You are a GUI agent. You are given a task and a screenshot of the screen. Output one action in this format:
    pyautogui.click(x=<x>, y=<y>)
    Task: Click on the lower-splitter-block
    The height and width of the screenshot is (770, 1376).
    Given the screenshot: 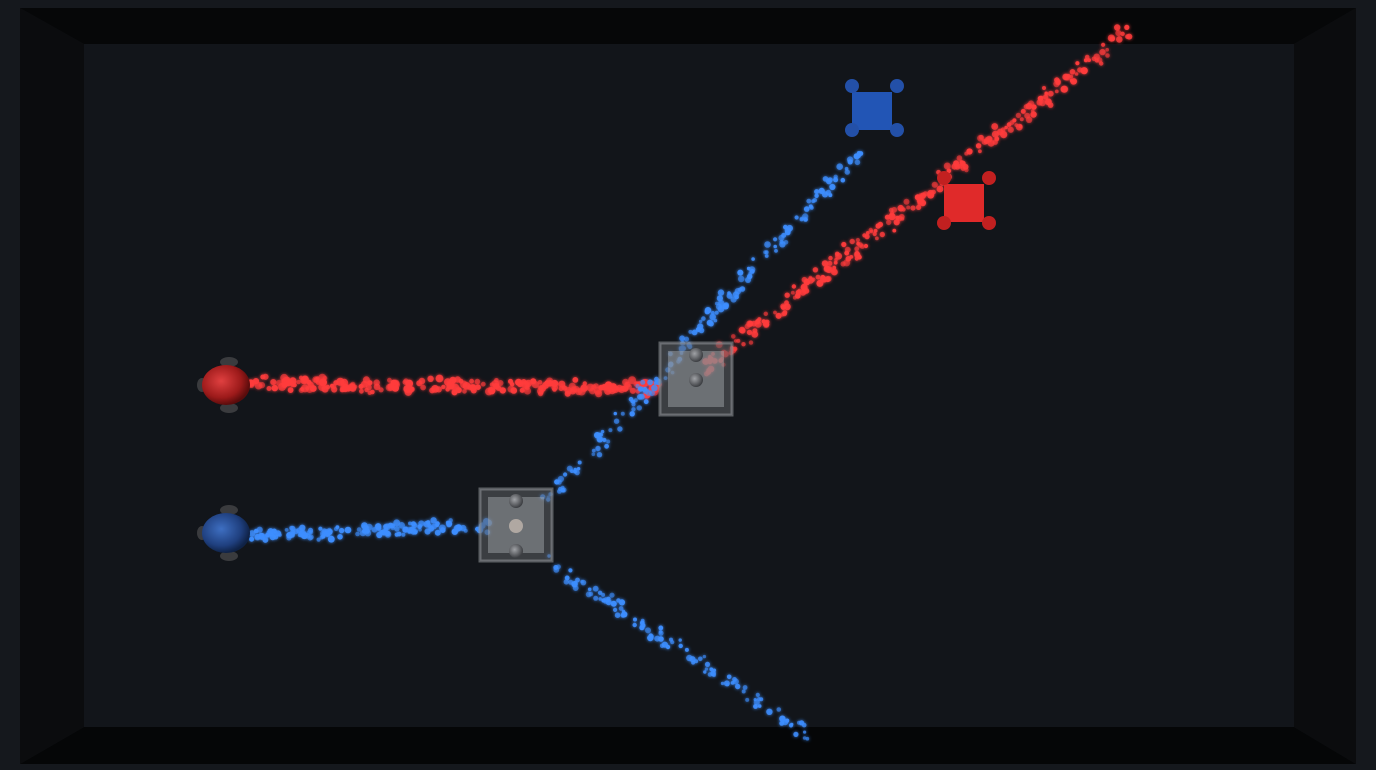 What is the action you would take?
    pyautogui.click(x=516, y=525)
    